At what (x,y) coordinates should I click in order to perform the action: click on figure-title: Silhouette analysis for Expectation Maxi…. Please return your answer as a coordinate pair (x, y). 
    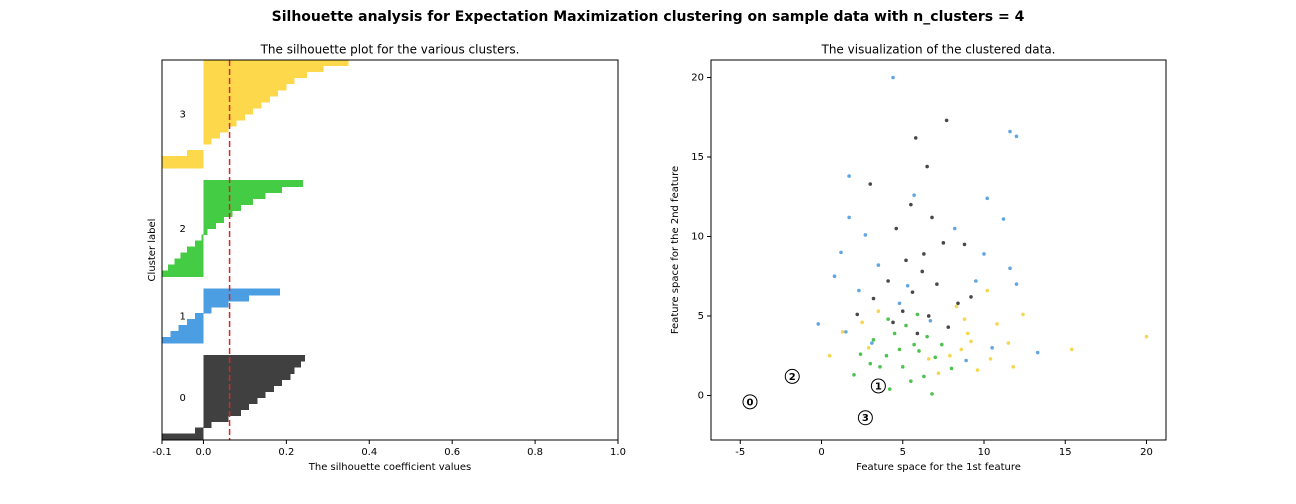
    Looking at the image, I should click on (648, 17).